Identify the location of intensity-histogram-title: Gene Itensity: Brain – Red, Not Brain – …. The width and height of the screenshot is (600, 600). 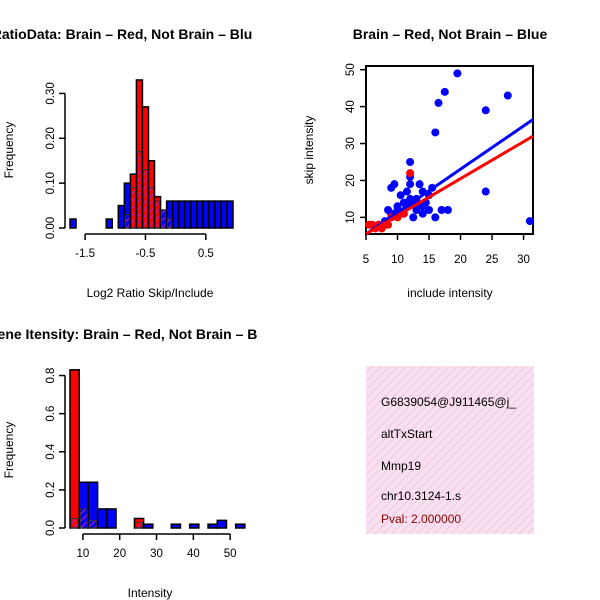
(128, 334).